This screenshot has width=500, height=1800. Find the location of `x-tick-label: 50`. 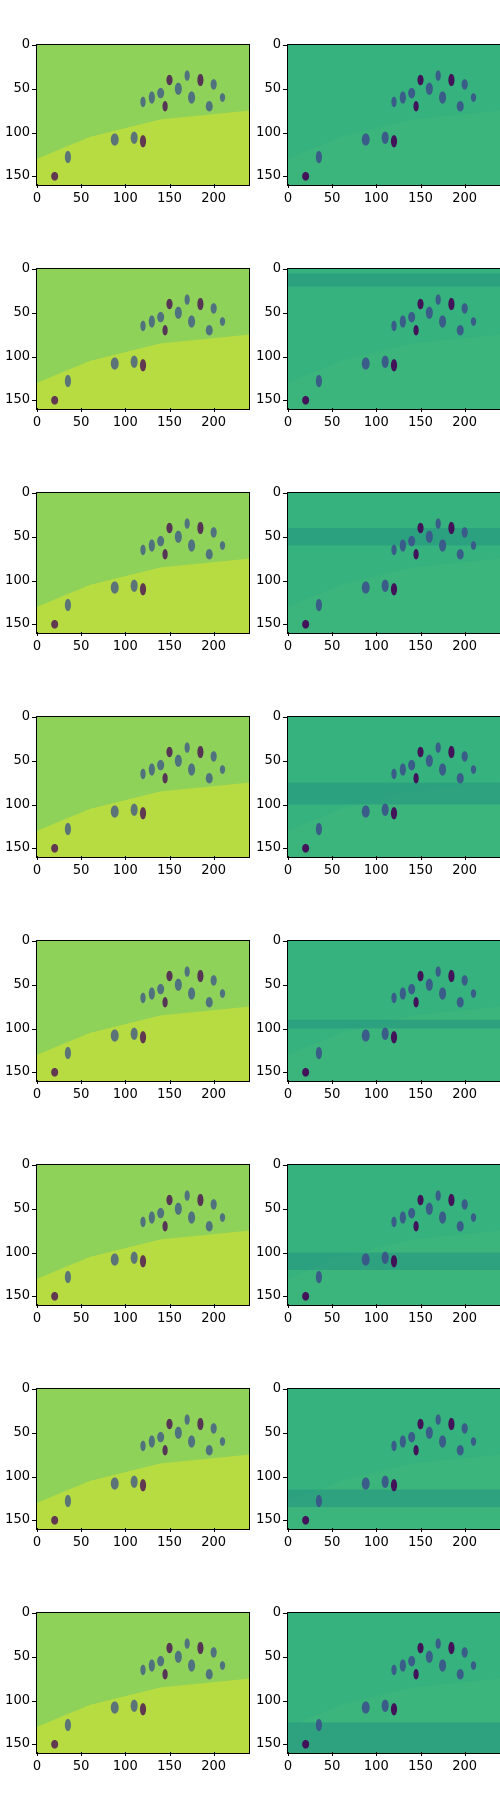

x-tick-label: 50 is located at coordinates (332, 870).